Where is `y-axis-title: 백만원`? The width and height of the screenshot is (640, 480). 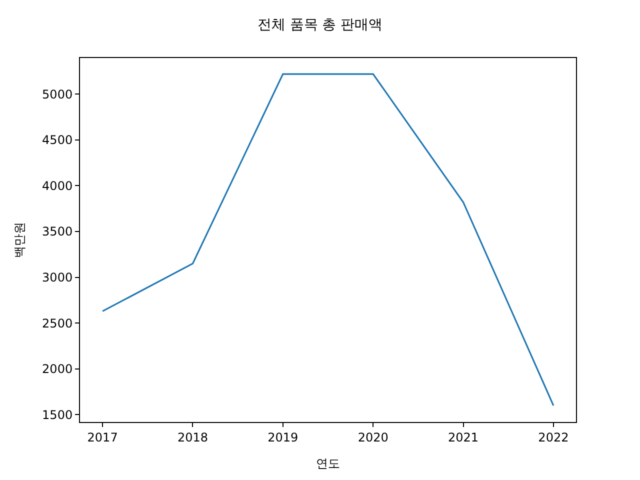 y-axis-title: 백만원 is located at coordinates (19, 240).